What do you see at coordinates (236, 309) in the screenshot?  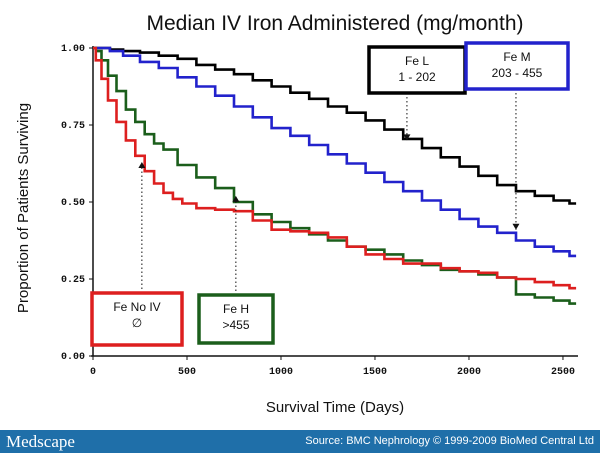 I see `annotation-text-fe-h: Fe H` at bounding box center [236, 309].